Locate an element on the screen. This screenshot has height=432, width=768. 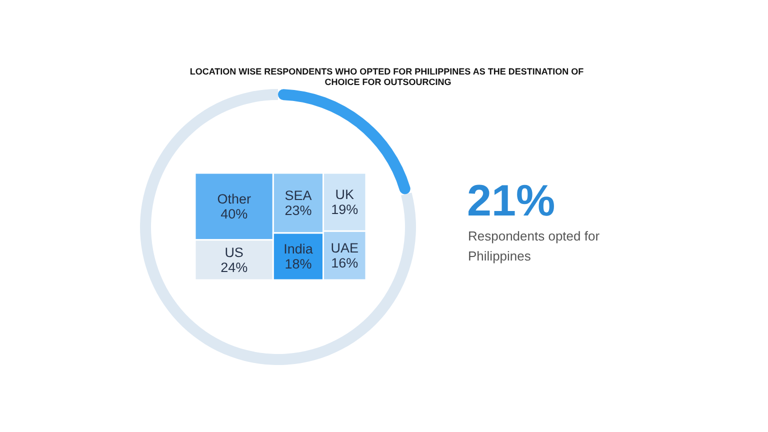
data-label: 23% is located at coordinates (298, 210).